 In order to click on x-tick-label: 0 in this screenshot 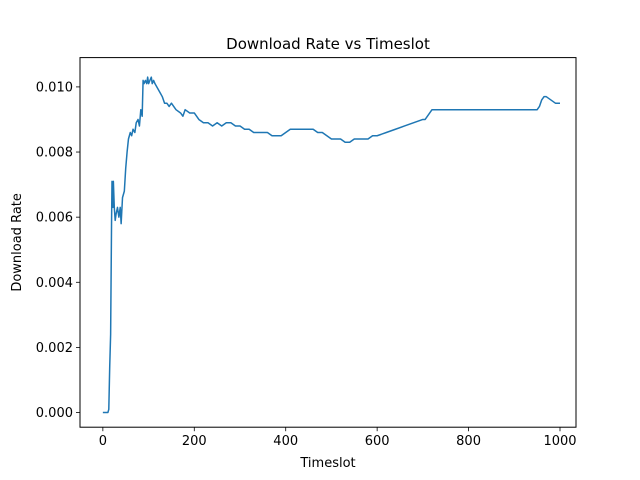, I will do `click(103, 441)`.